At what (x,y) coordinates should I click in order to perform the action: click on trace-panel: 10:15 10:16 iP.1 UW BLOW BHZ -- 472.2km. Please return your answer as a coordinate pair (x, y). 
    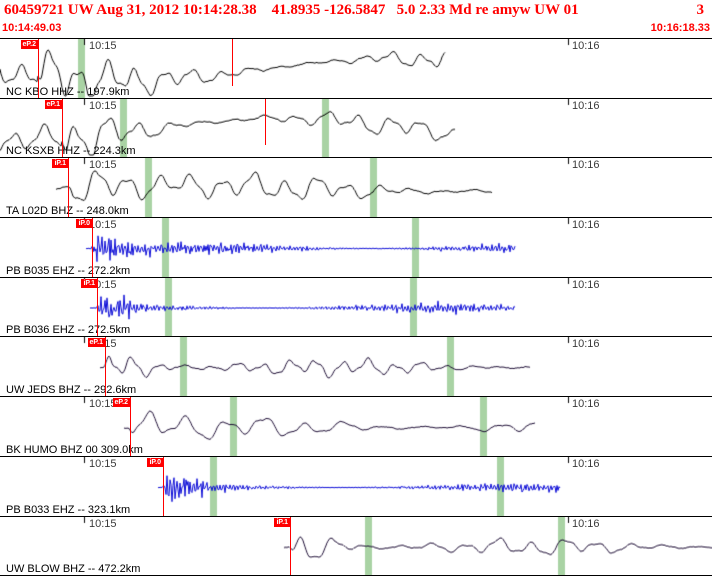
    Looking at the image, I should click on (356, 546).